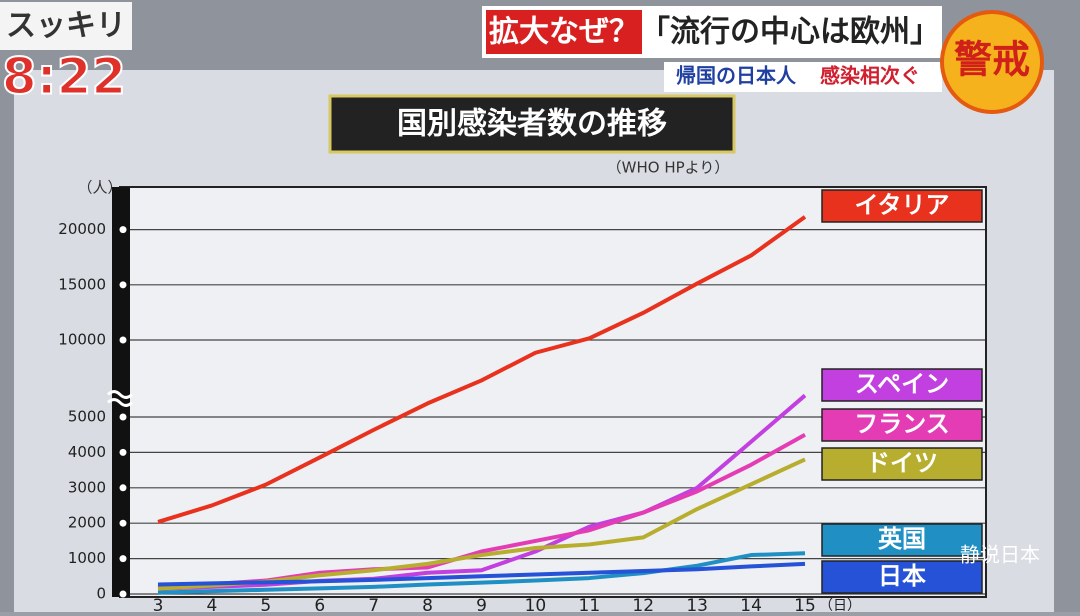  I want to click on y-tick-label: 3000, so click(87, 487).